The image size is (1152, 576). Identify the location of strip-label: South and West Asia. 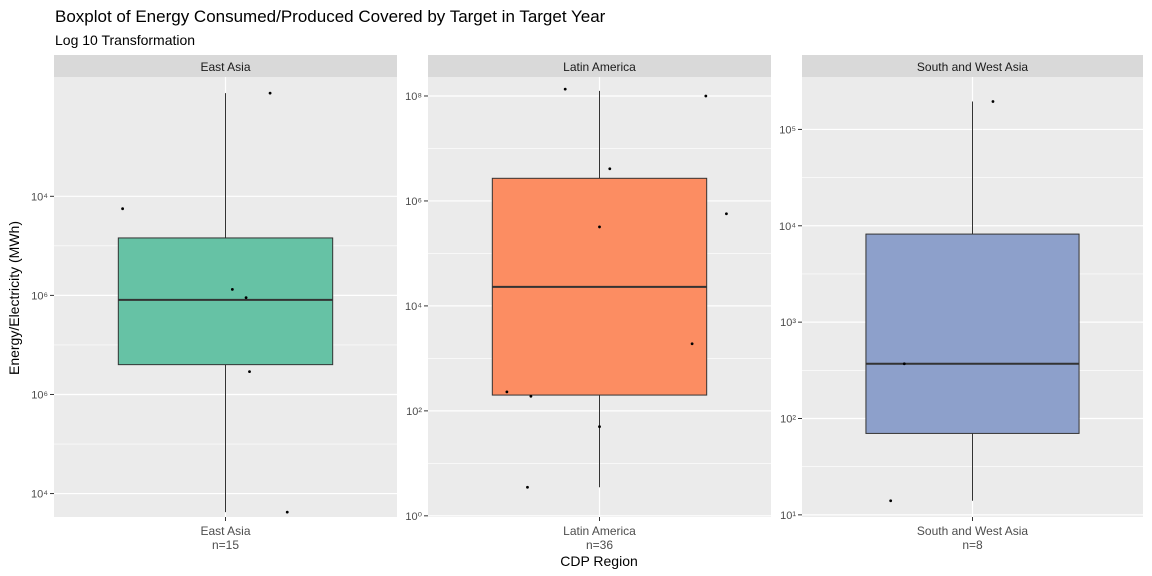
(973, 67).